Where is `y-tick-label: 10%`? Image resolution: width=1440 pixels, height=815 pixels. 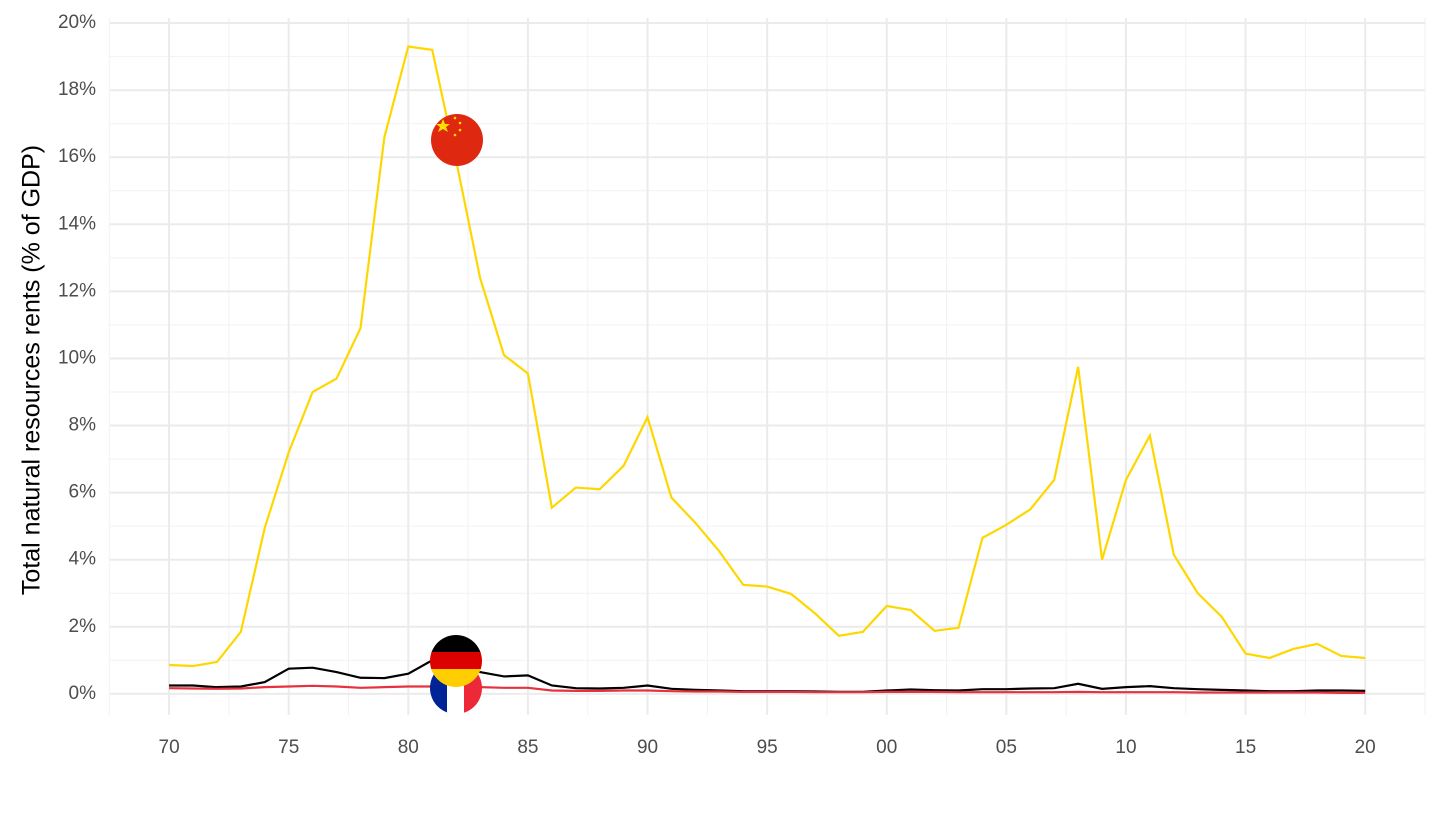
y-tick-label: 10% is located at coordinates (77, 357).